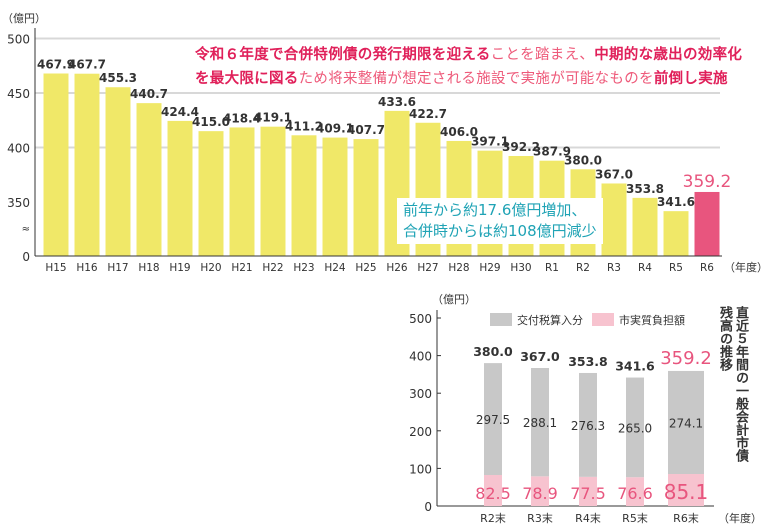 Image resolution: width=771 pixels, height=528 pixels. What do you see at coordinates (210, 268) in the screenshot?
I see `x-tick-label: H20` at bounding box center [210, 268].